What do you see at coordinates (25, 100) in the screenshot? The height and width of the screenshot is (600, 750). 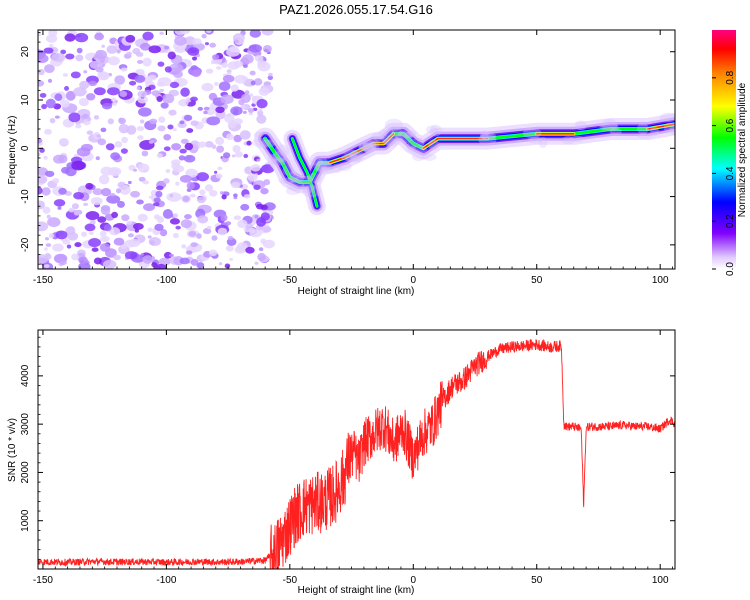 I see `y-tick-label: 10` at bounding box center [25, 100].